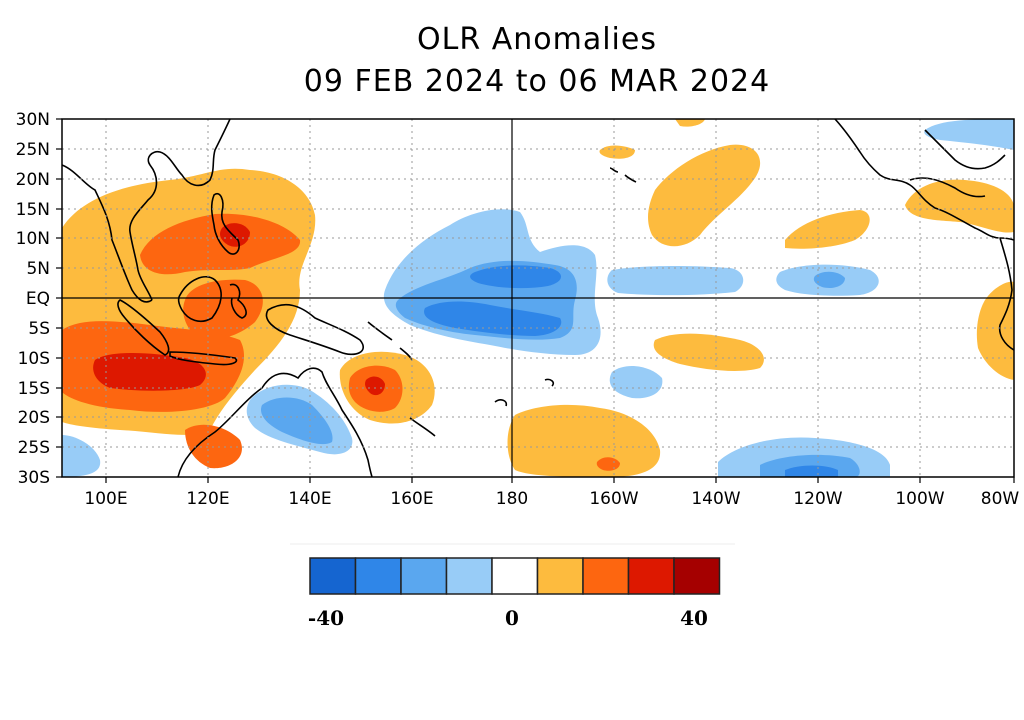  What do you see at coordinates (225, 224) in the screenshot?
I see `coastline-philippines` at bounding box center [225, 224].